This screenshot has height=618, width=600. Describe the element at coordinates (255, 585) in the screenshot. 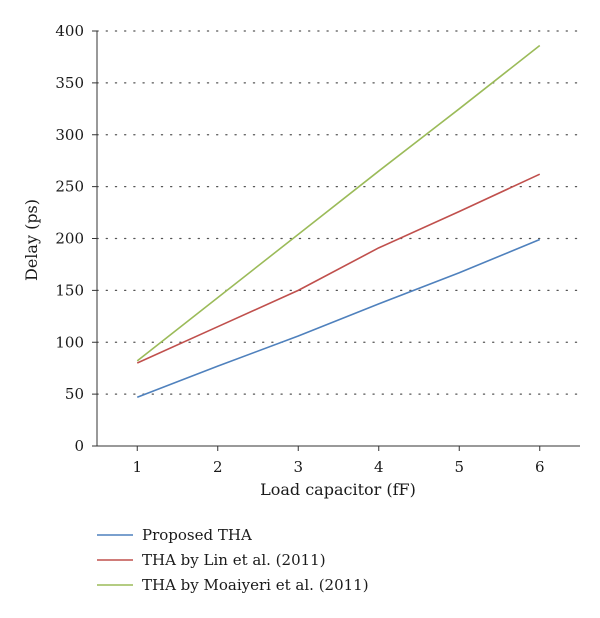

I see `legend-label: THA by Moaiyeri et al. (2011)` at that location.